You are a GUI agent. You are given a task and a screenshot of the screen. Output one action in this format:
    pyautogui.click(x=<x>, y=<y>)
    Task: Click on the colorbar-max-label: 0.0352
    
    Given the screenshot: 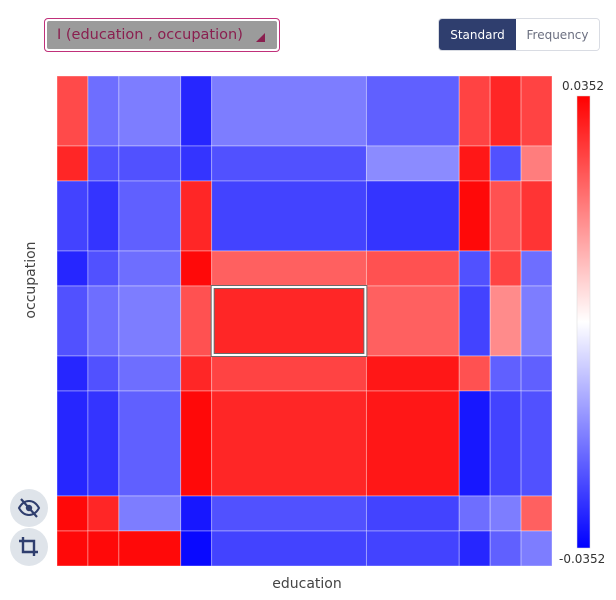 What is the action you would take?
    pyautogui.click(x=583, y=86)
    